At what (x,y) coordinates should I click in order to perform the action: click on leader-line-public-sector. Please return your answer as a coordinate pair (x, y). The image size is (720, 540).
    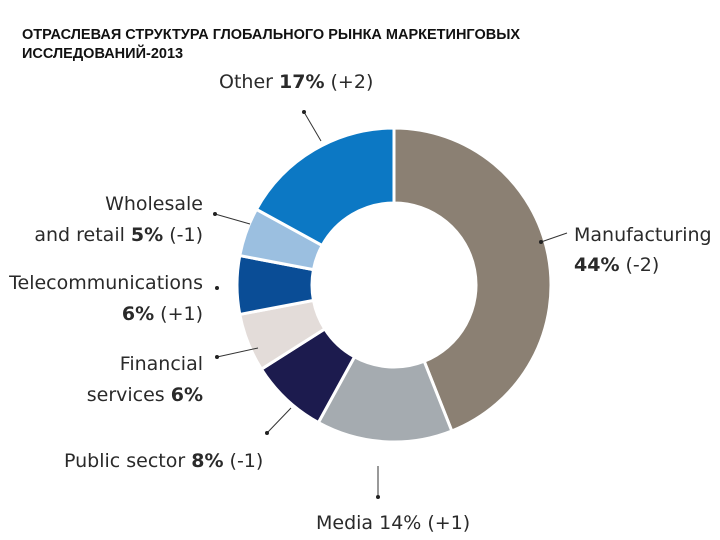
    Looking at the image, I should click on (279, 420).